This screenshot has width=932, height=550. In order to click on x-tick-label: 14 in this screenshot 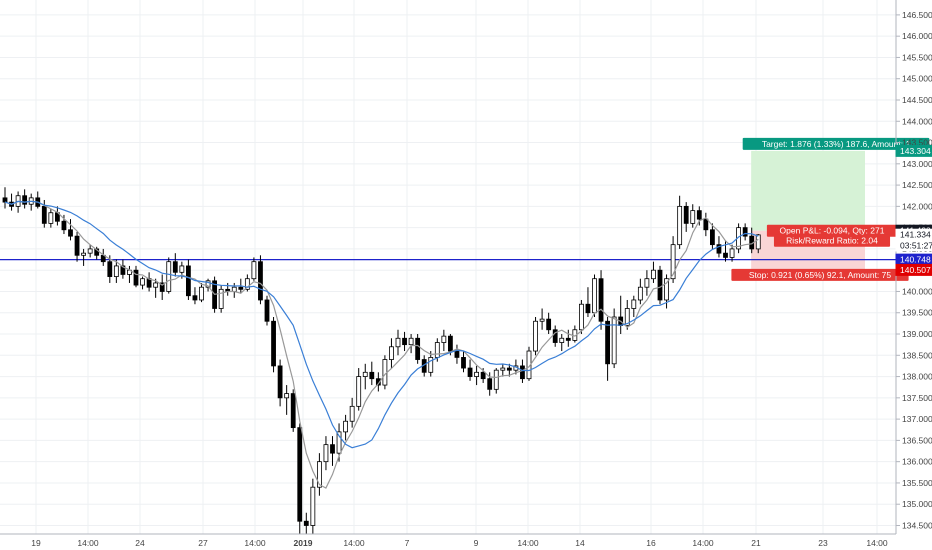, I will do `click(580, 543)`.